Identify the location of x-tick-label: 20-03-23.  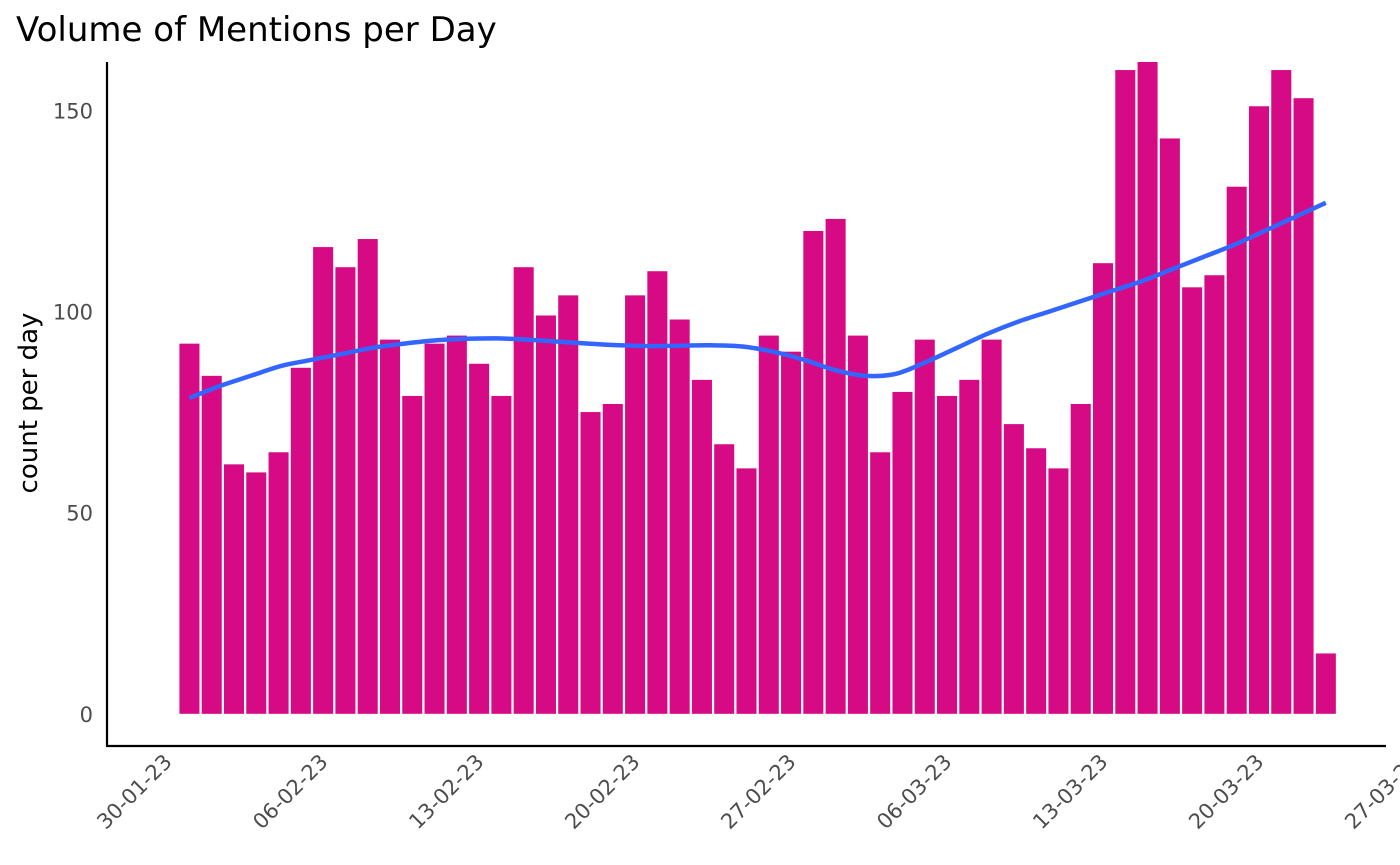
(1226, 792).